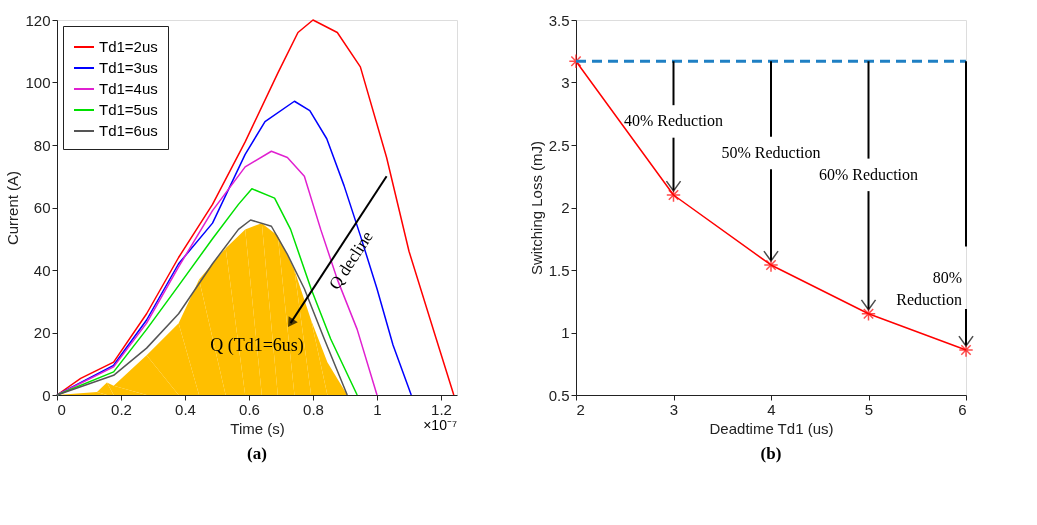  I want to click on y-tick-label: 100, so click(38, 82).